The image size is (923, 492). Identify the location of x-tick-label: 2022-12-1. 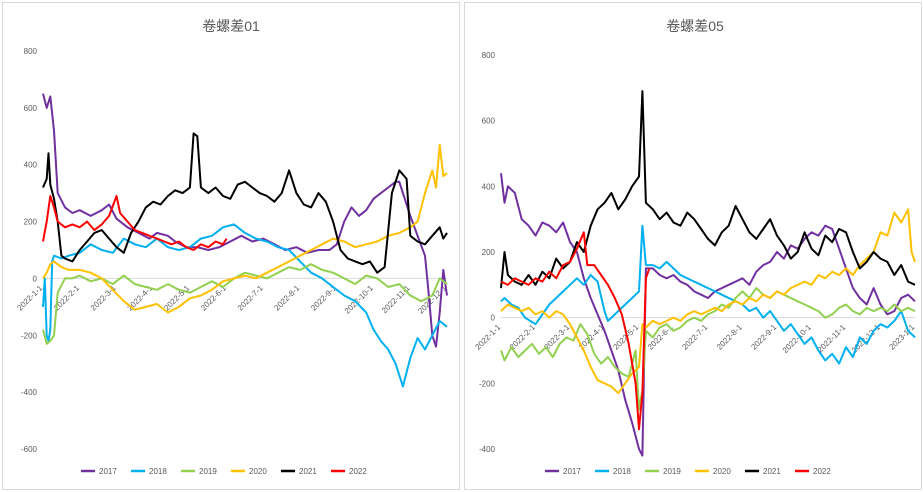
(432, 299).